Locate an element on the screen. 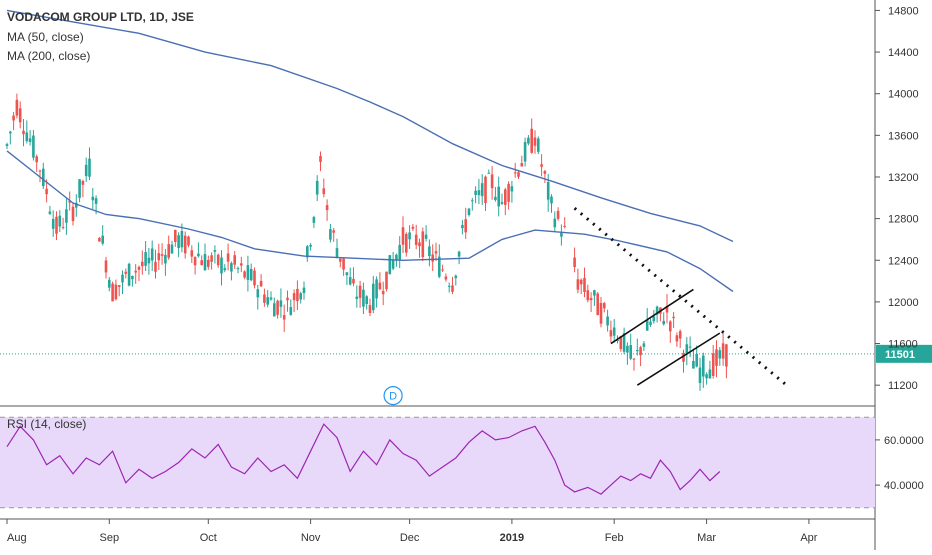  dividend-marker-icon is located at coordinates (393, 395).